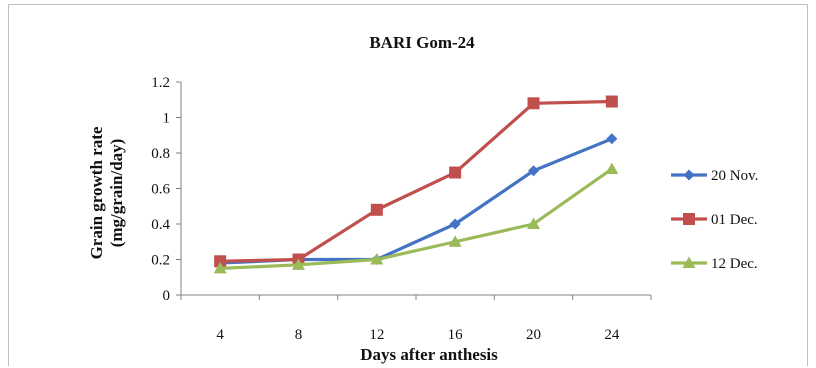 The height and width of the screenshot is (368, 816). What do you see at coordinates (160, 225) in the screenshot?
I see `y-tick-label: 0.4` at bounding box center [160, 225].